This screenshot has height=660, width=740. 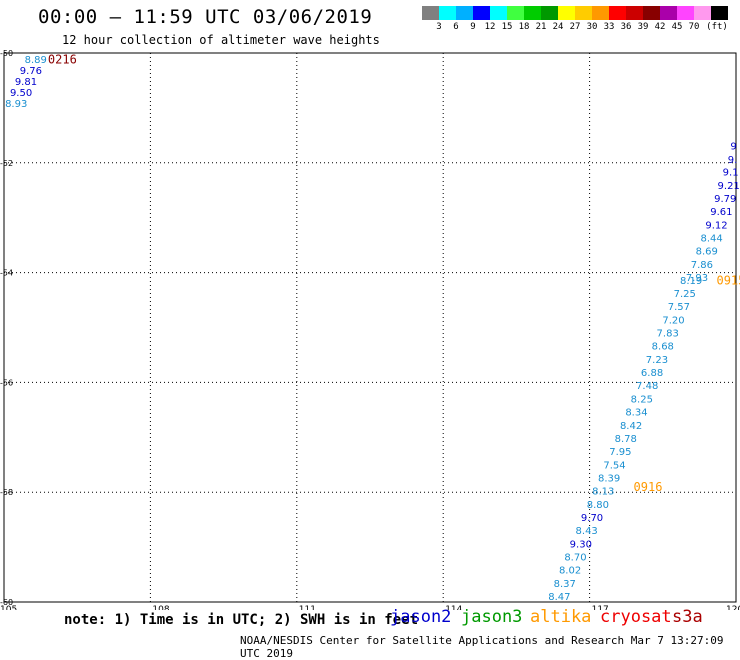 What do you see at coordinates (541, 27) in the screenshot?
I see `scale-label: 21` at bounding box center [541, 27].